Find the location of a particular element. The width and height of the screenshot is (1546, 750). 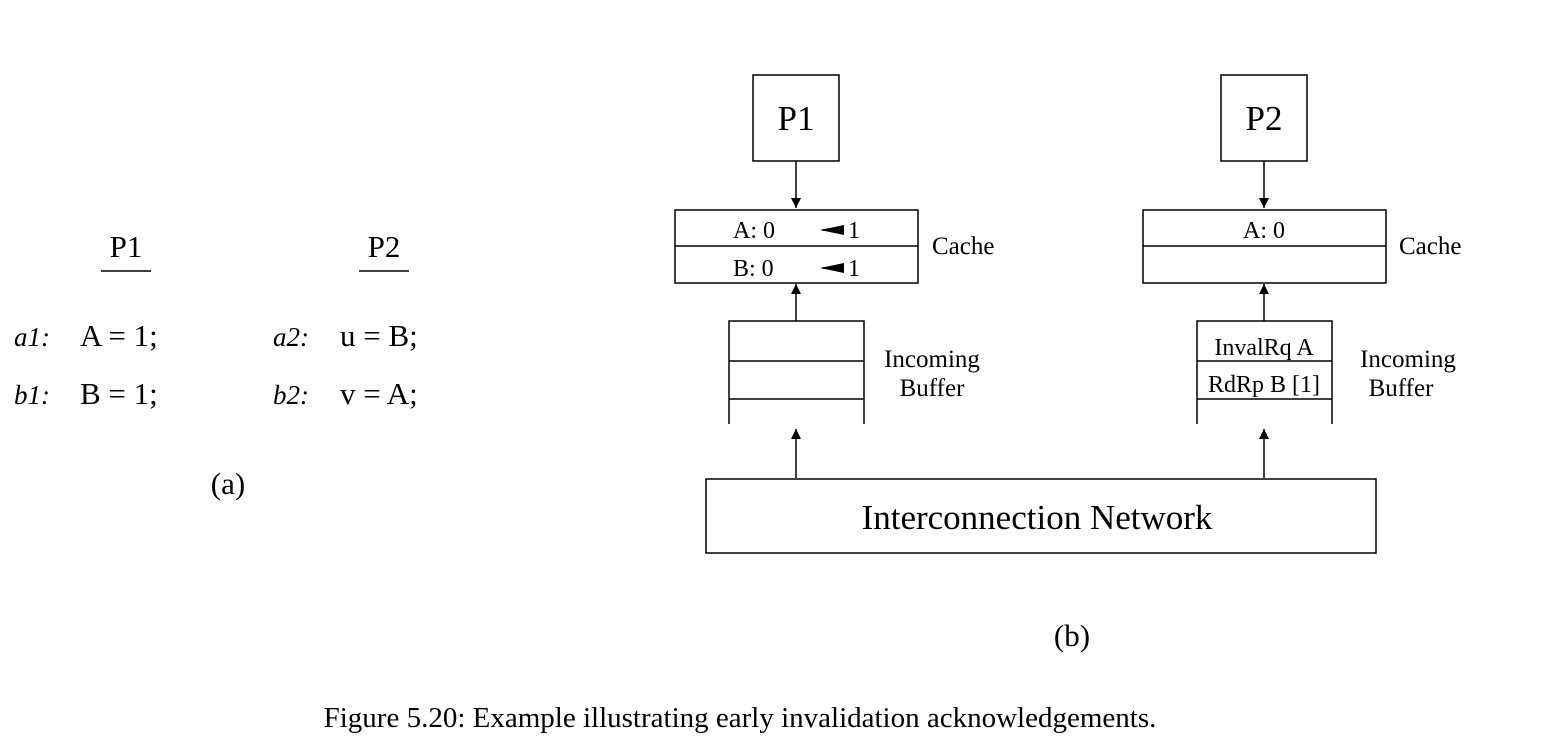

cache-p2: A: 0 is located at coordinates (1264, 246).